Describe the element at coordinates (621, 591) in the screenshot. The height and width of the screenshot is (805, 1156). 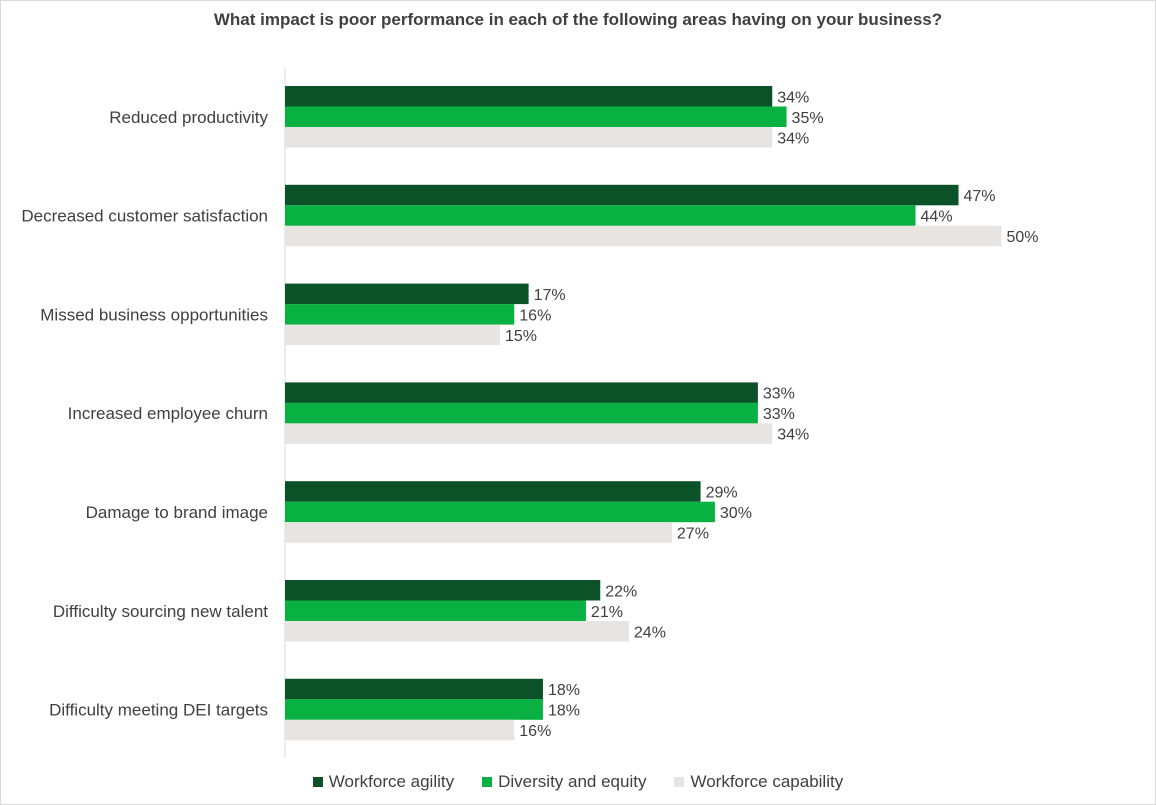
I see `data-label: 22%` at that location.